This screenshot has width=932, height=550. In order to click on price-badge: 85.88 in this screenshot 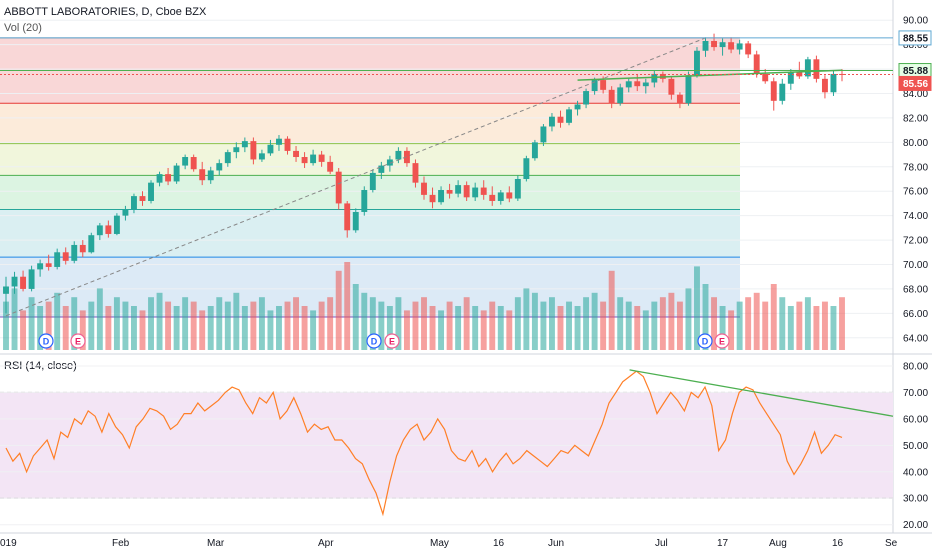, I will do `click(915, 71)`.